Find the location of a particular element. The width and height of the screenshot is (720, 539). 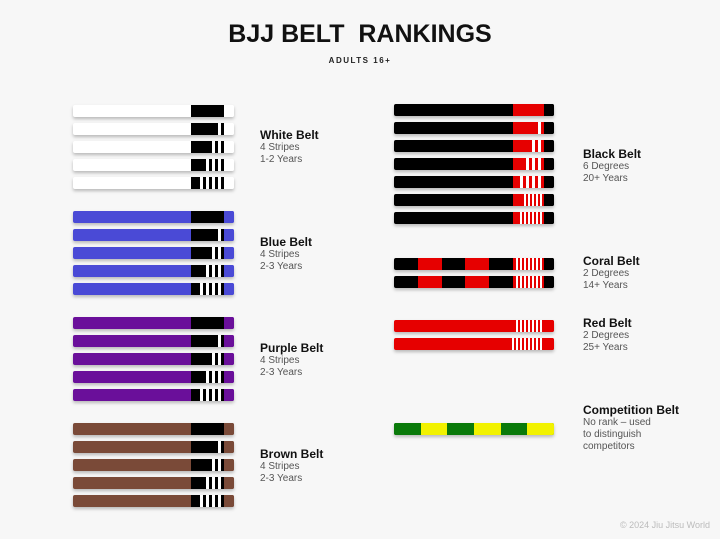

purple-belt-label: Purple Belt 4 Stripes 2-3 Years is located at coordinates (291, 360).